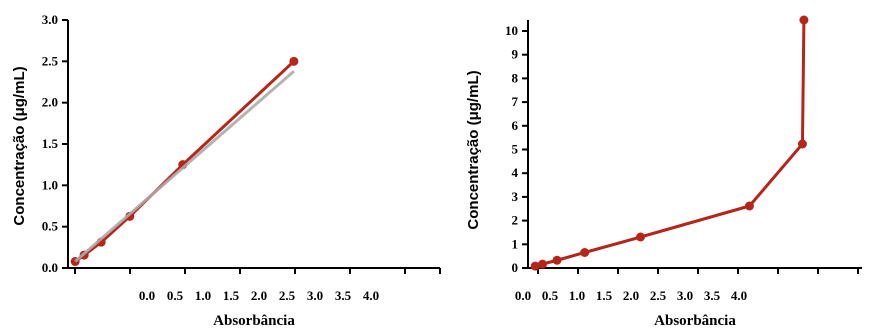 The height and width of the screenshot is (329, 871). Describe the element at coordinates (50, 60) in the screenshot. I see `y-tick-label: 2.5` at that location.